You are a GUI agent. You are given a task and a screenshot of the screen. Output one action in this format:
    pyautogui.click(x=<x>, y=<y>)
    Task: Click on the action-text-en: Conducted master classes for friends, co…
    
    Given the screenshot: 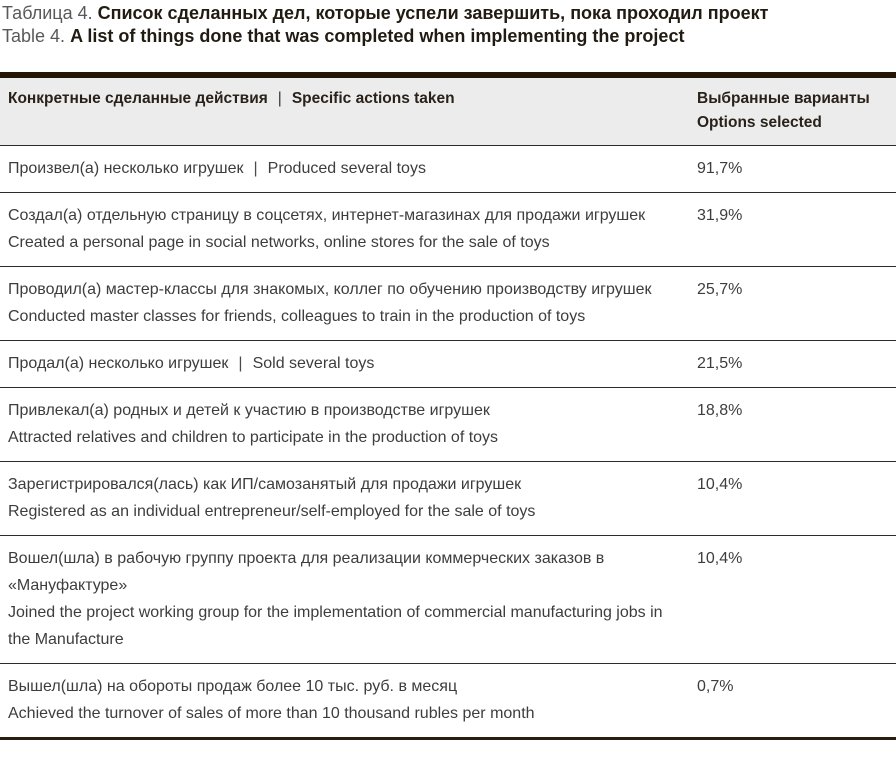 What is the action you would take?
    pyautogui.click(x=297, y=316)
    